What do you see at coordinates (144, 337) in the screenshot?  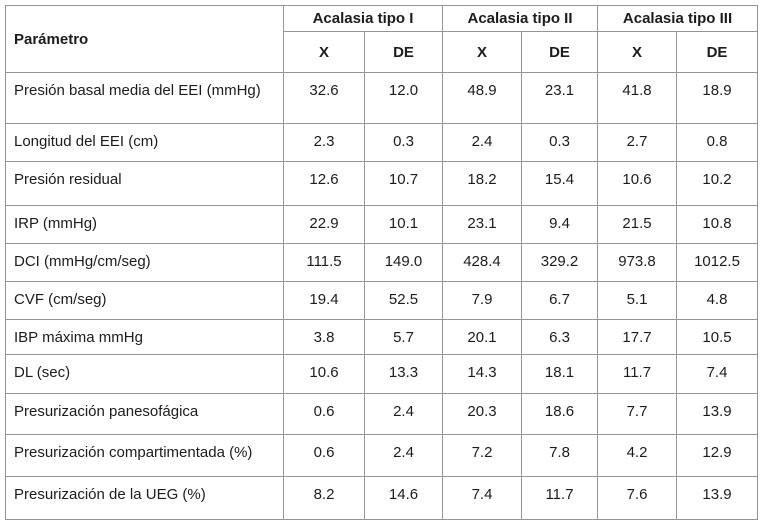 I see `param-cell: IBP máxima mmHg` at bounding box center [144, 337].